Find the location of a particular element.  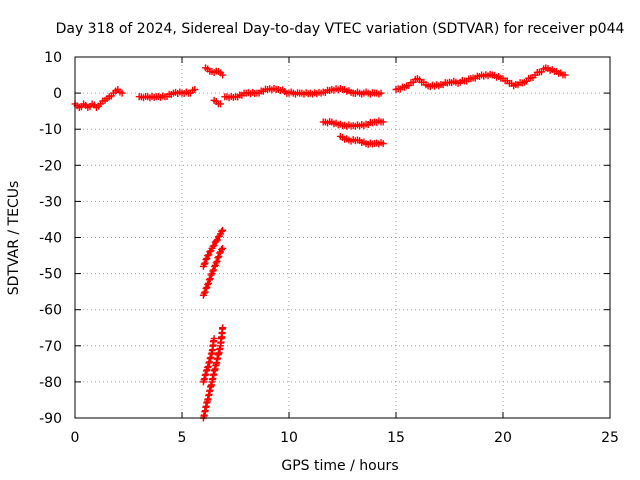

y-axis-label: SDTVAR / TECUs is located at coordinates (14, 238).